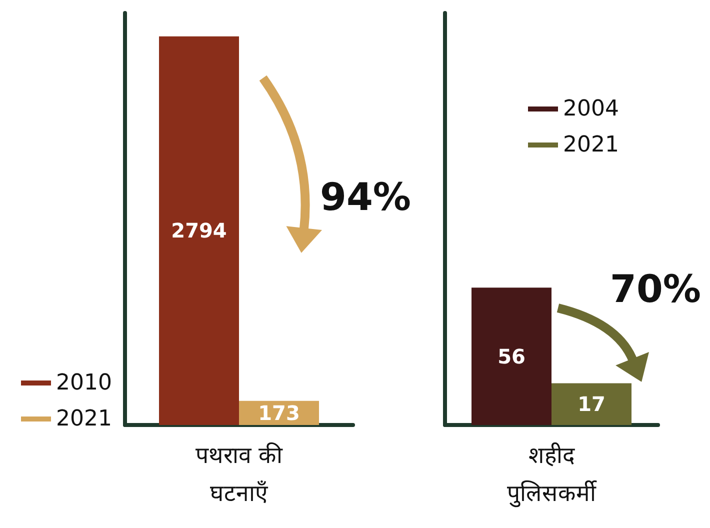  I want to click on x-tick-label: शहीद पुलिसकर्मी, so click(552, 475).